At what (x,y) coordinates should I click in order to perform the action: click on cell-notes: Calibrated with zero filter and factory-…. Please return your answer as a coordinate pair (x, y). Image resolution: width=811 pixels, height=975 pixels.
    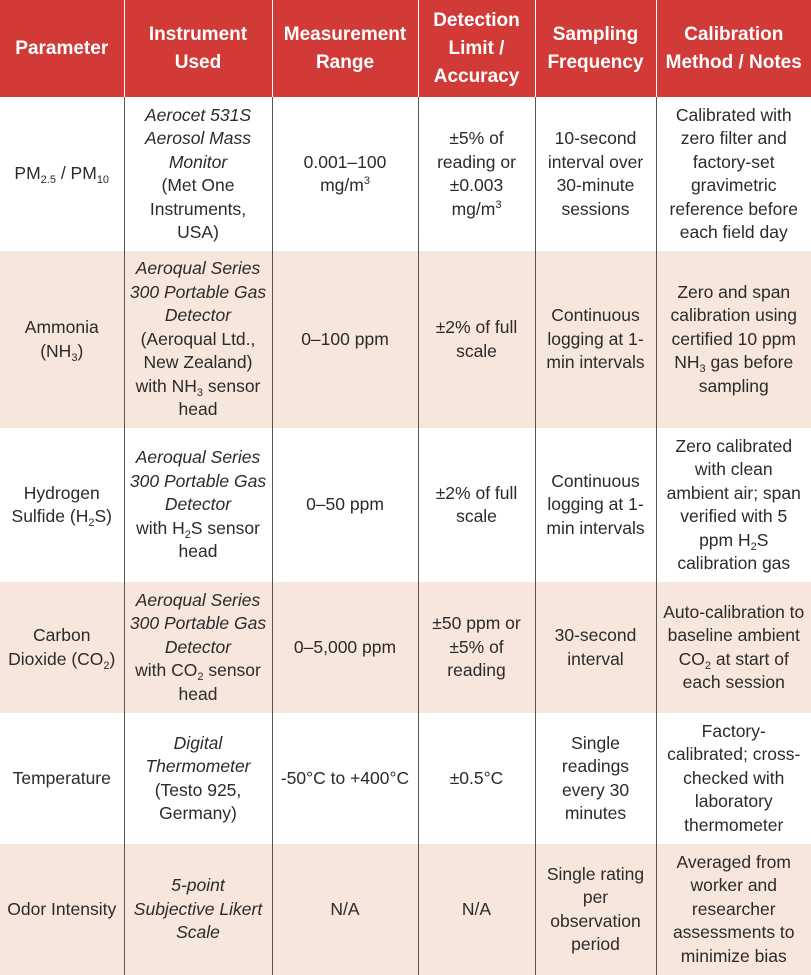
    Looking at the image, I should click on (733, 174).